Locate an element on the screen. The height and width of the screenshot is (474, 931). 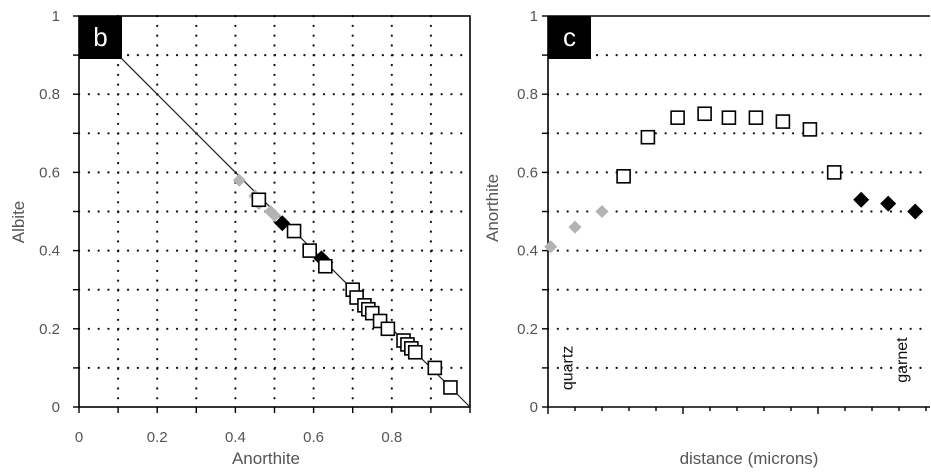
panel-b-label-box is located at coordinates (100, 37).